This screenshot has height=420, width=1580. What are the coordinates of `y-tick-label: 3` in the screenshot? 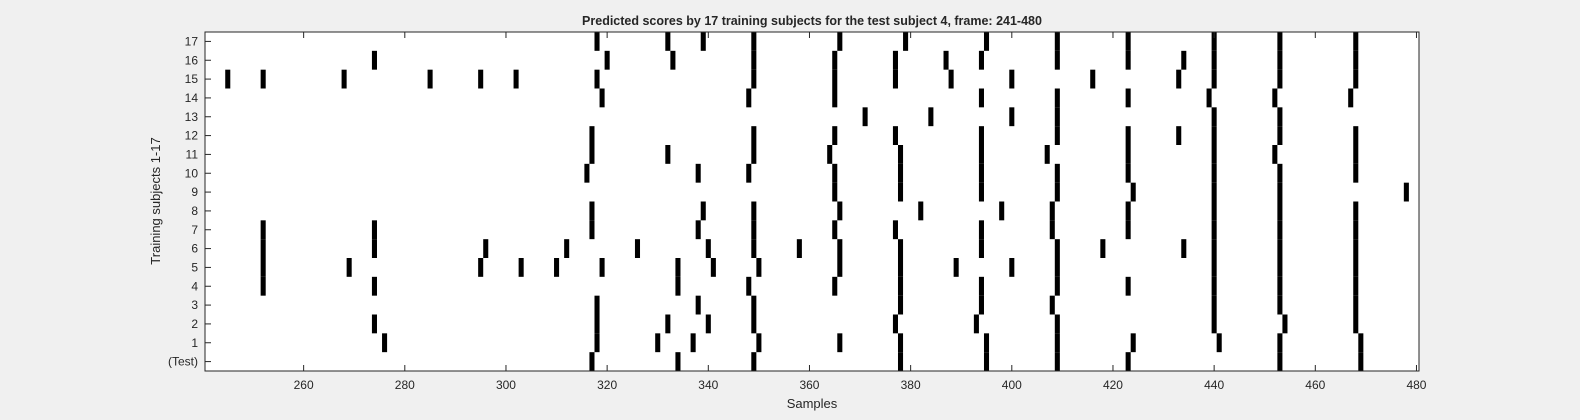 It's located at (194, 305).